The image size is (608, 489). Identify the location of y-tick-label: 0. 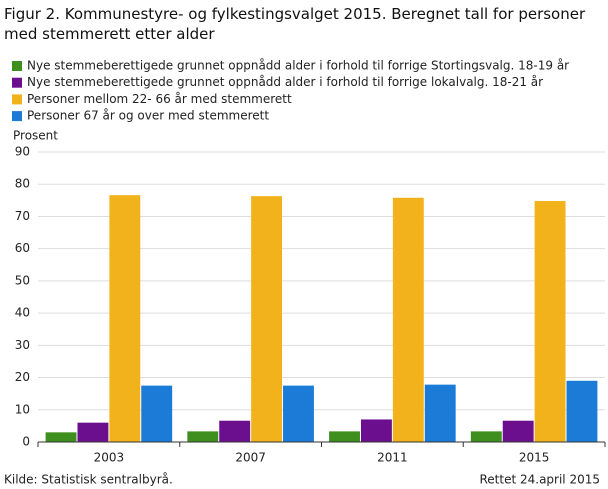
(26, 442).